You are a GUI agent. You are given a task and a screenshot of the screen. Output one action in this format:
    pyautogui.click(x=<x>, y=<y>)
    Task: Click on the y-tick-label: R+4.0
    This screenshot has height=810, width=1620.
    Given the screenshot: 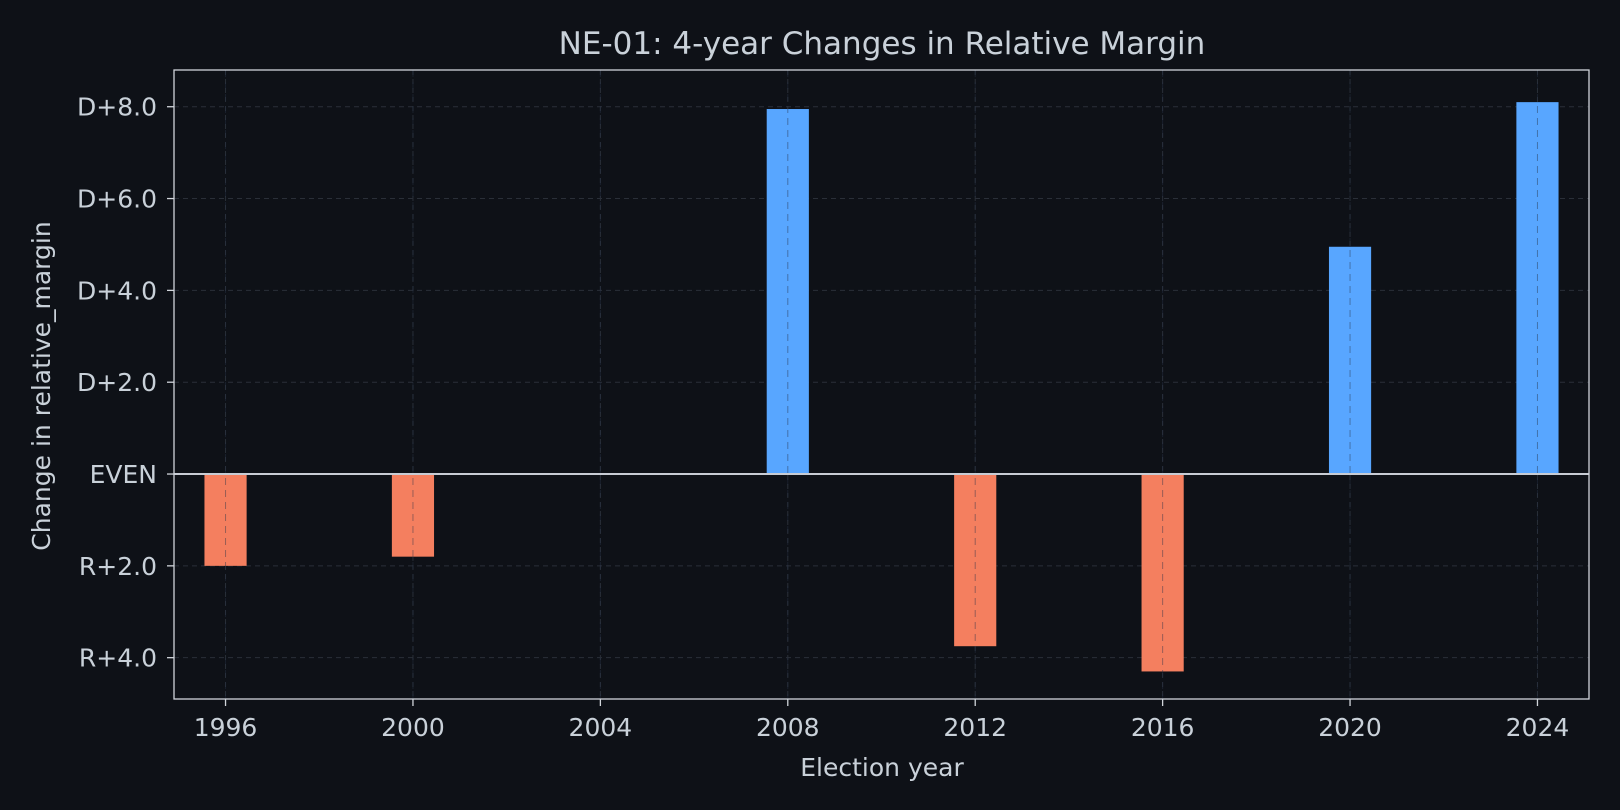 What is the action you would take?
    pyautogui.click(x=118, y=658)
    